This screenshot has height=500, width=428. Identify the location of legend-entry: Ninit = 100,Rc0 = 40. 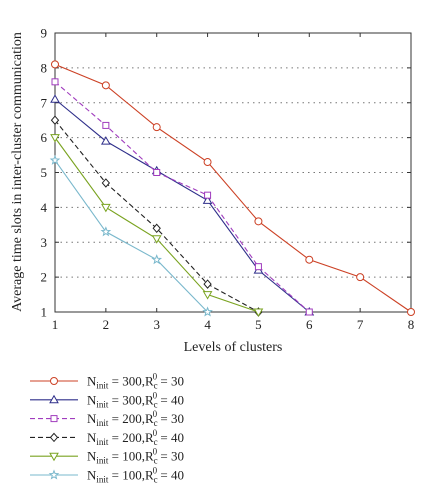
(107, 475).